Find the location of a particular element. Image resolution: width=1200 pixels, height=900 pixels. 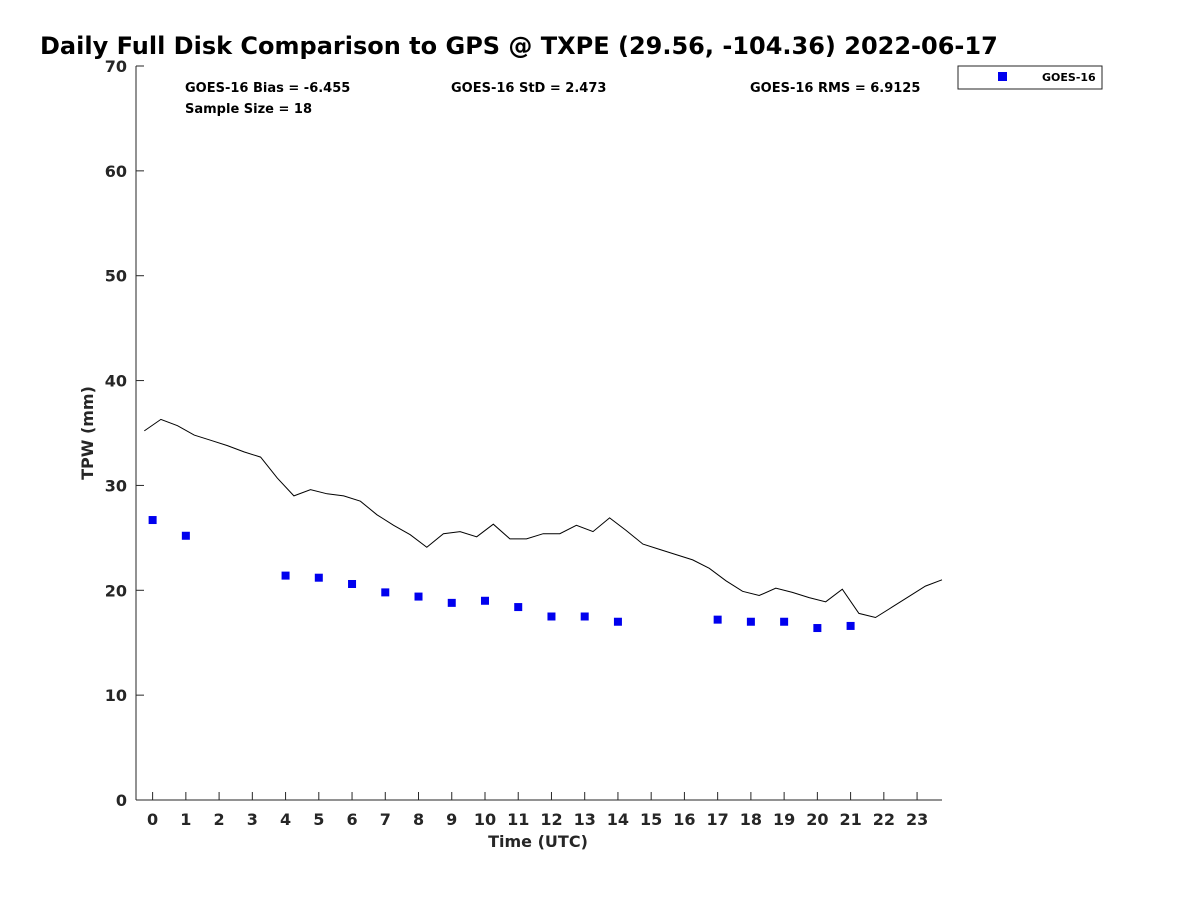

y-tick-label: 50 is located at coordinates (116, 276).